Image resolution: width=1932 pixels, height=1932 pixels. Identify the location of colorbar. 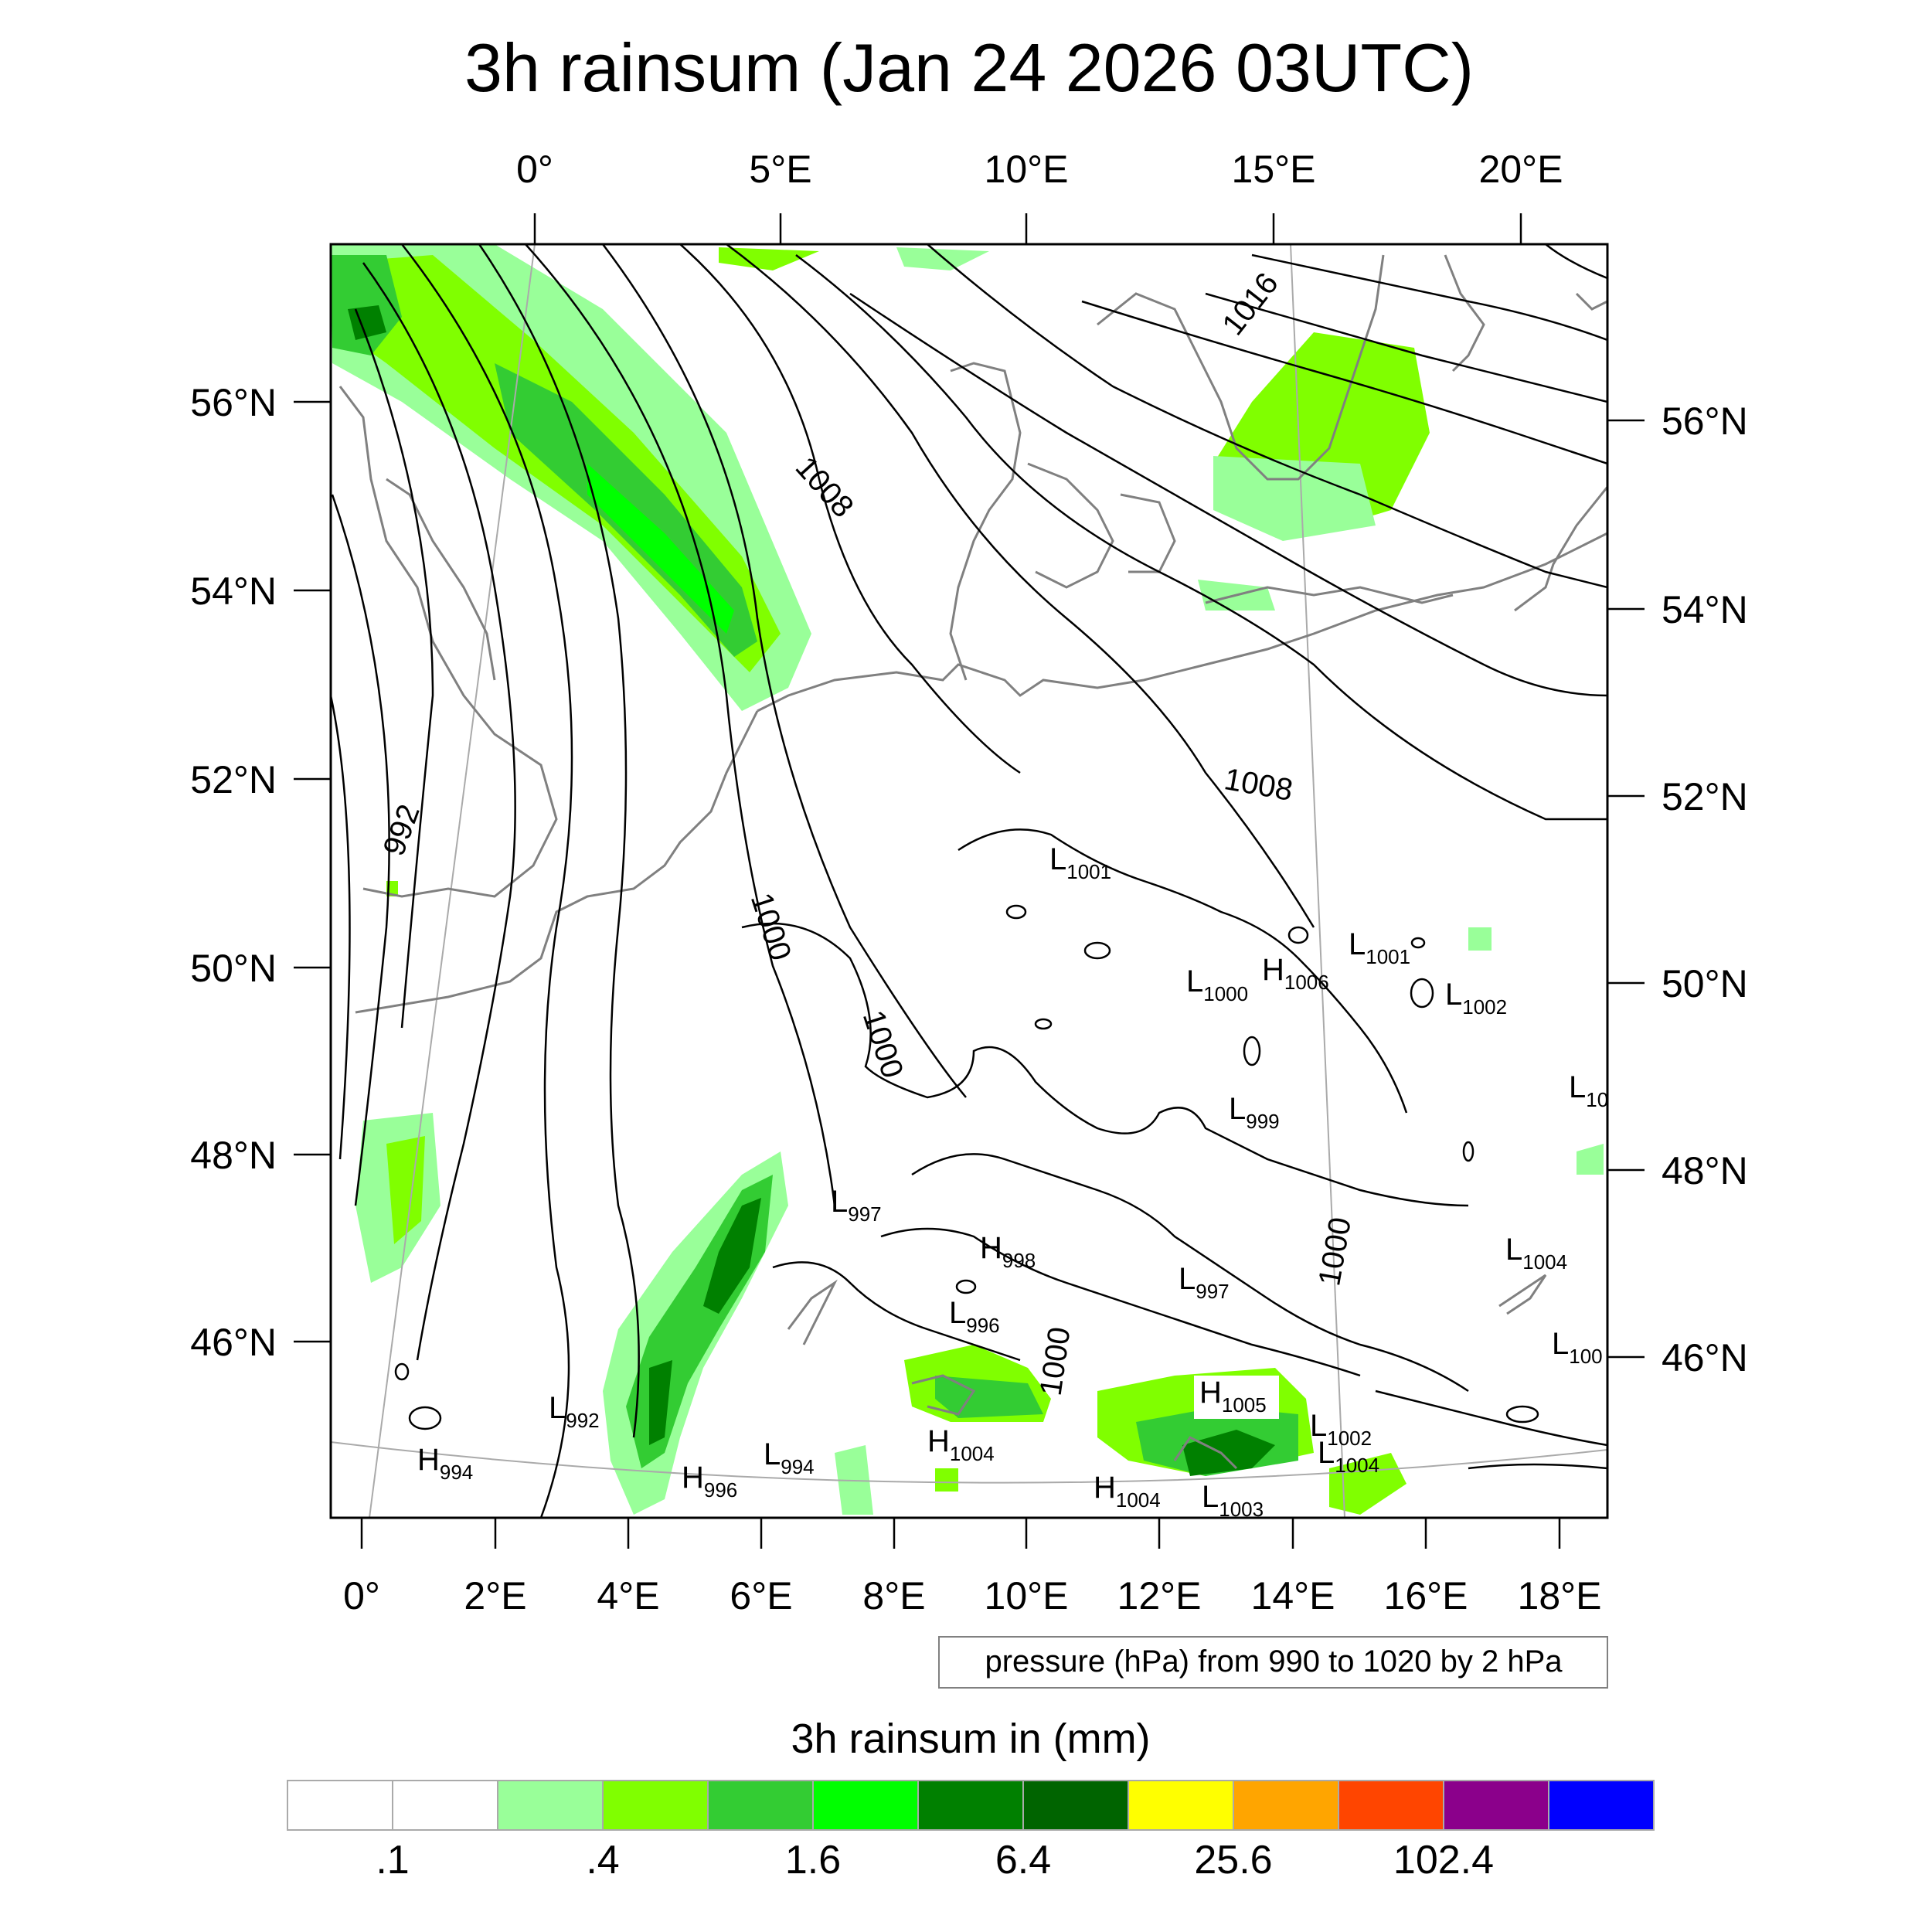
(971, 1806).